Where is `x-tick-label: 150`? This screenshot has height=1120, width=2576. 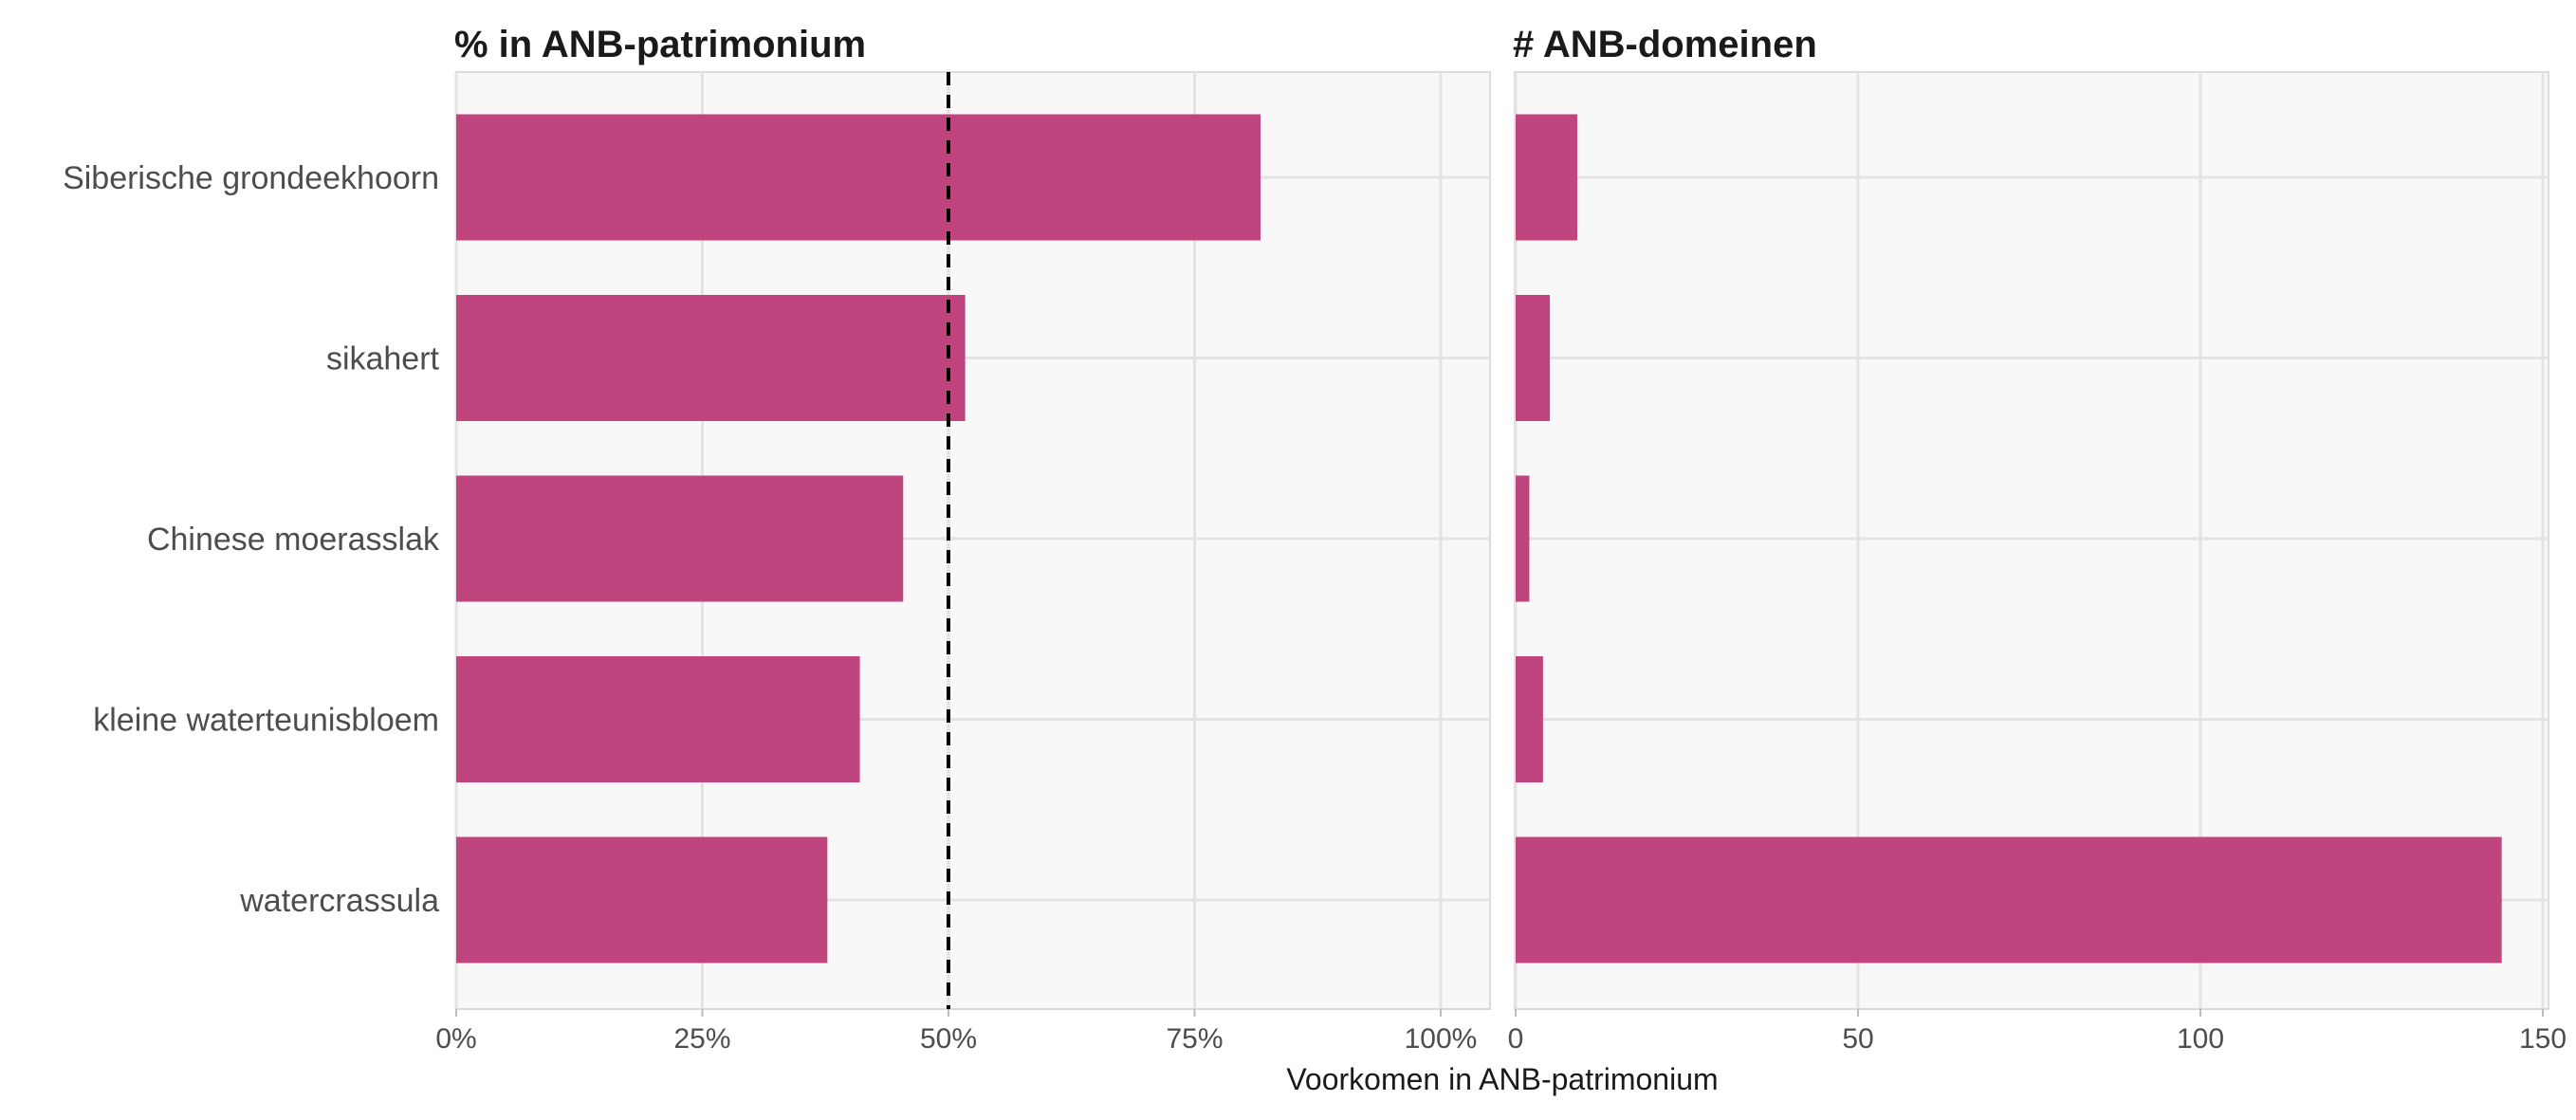 x-tick-label: 150 is located at coordinates (2543, 1039).